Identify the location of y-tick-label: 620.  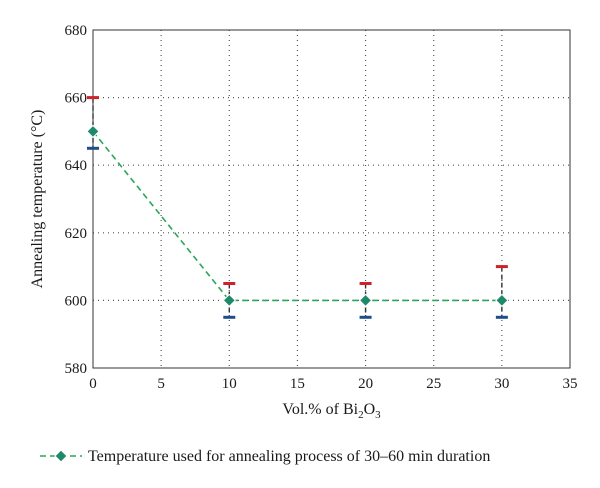
(76, 234).